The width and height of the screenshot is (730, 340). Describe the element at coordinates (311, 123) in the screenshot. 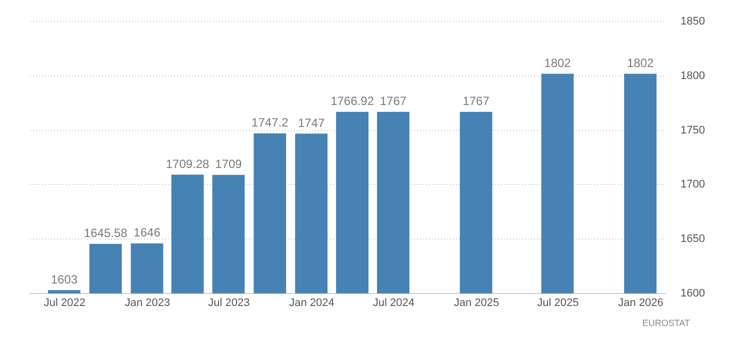

I see `data-label: 1747` at that location.